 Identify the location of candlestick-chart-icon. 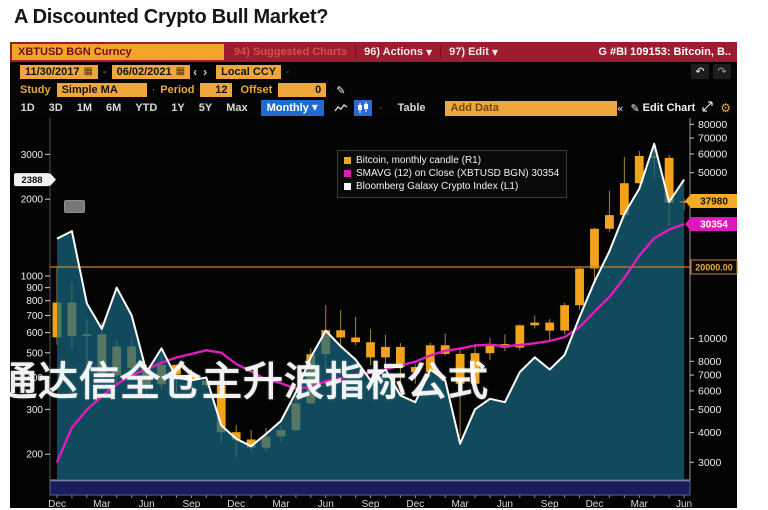
(362, 108).